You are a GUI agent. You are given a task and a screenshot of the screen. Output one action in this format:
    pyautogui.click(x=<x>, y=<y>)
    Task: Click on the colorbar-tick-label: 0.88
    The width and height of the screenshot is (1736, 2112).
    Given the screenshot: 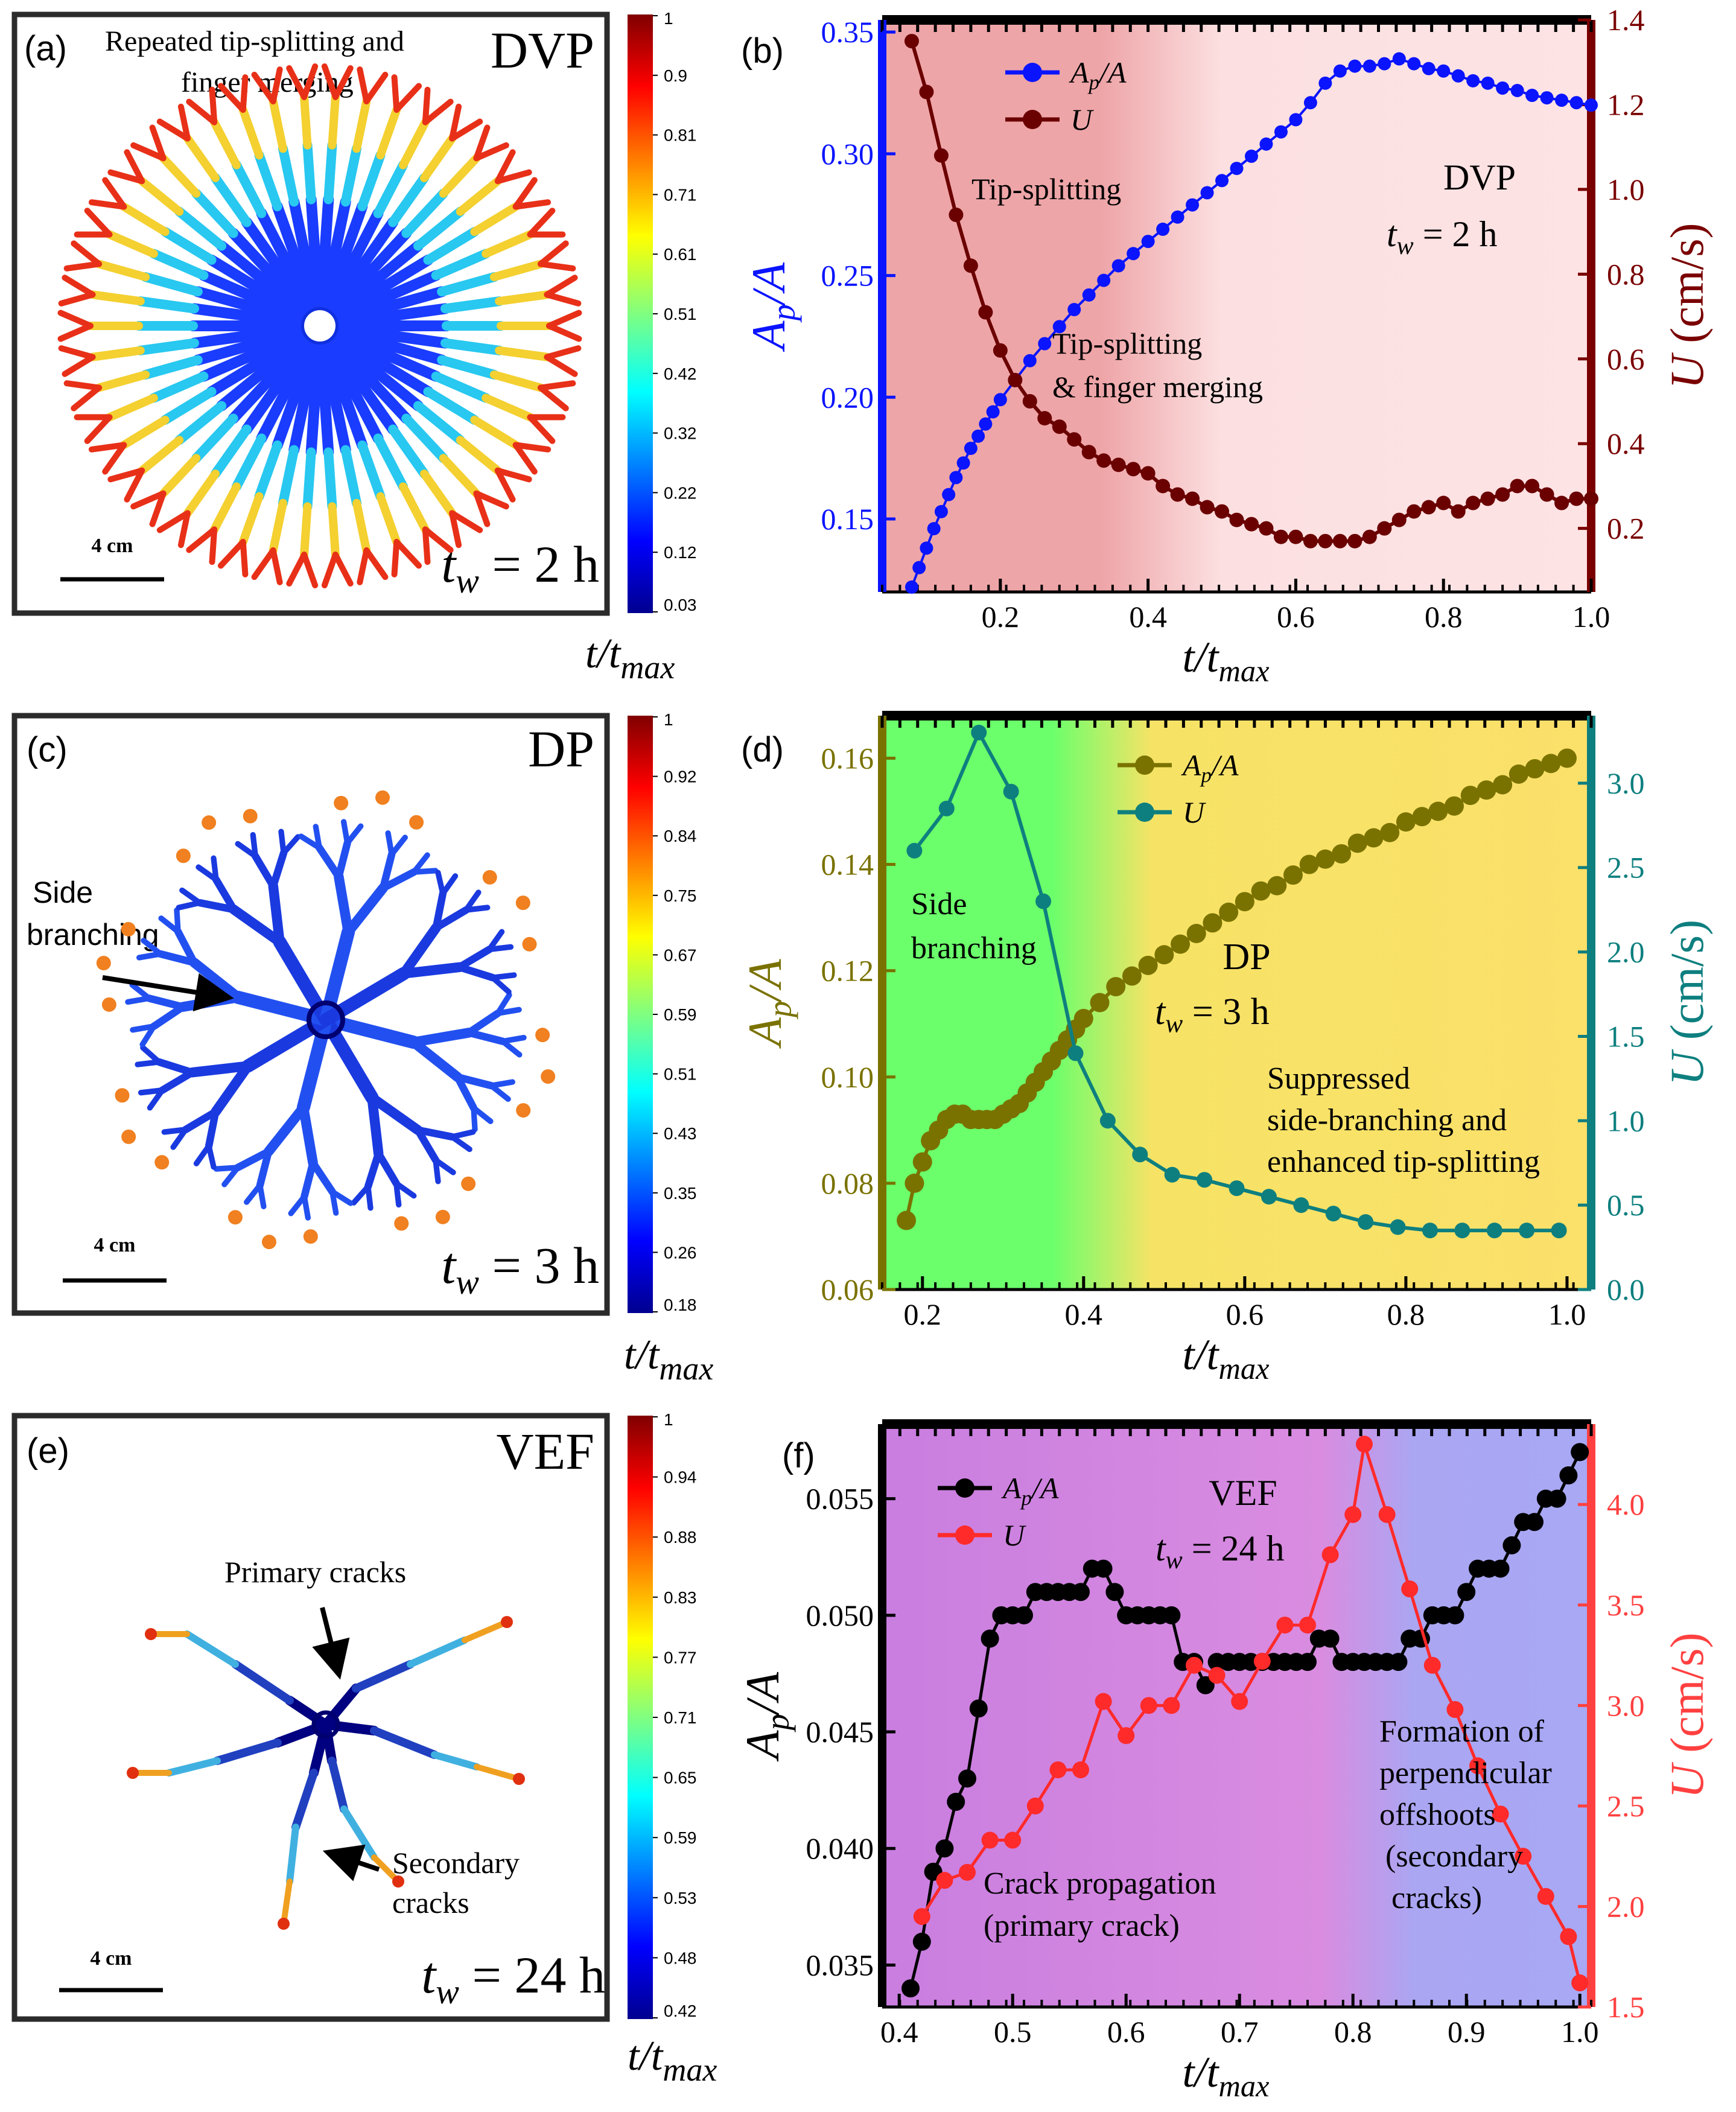 What is the action you would take?
    pyautogui.click(x=681, y=1537)
    